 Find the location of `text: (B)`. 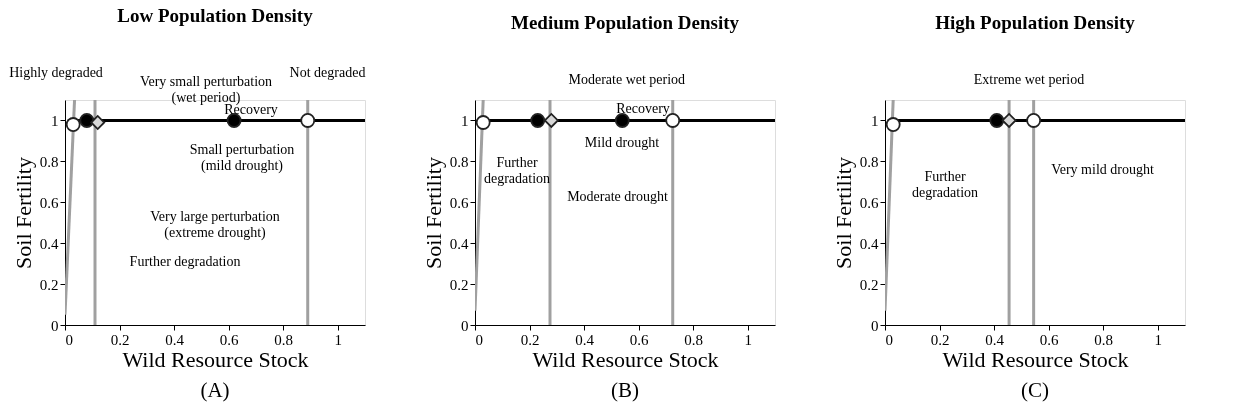

text: (B) is located at coordinates (625, 390).